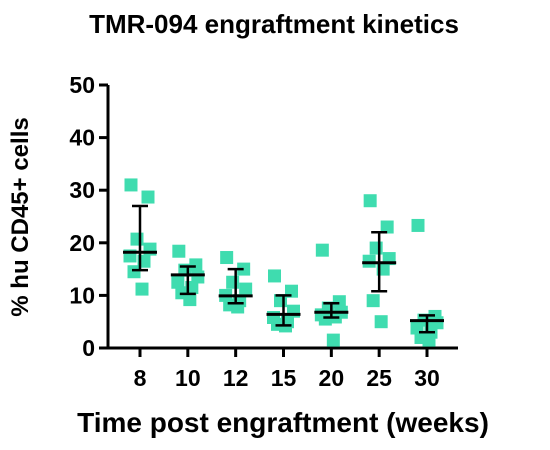  What do you see at coordinates (82, 295) in the screenshot?
I see `y-tick-label: 10` at bounding box center [82, 295].